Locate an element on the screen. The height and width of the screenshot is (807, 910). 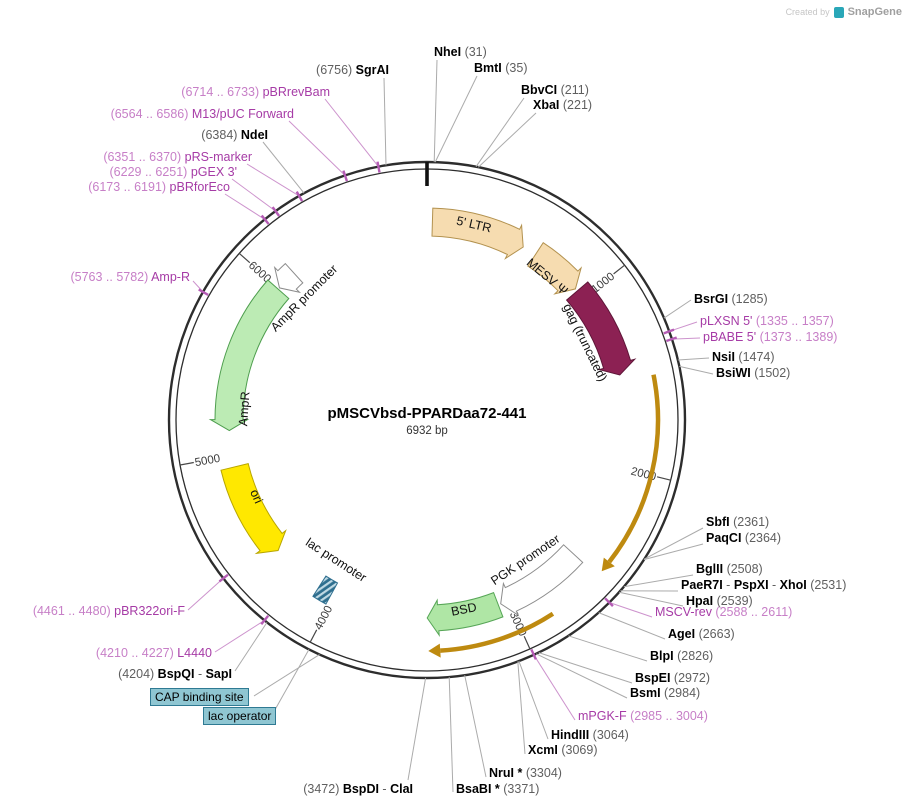
label-pbrforeco: (6173 .. 6191) pBRforEco is located at coordinates (159, 187).